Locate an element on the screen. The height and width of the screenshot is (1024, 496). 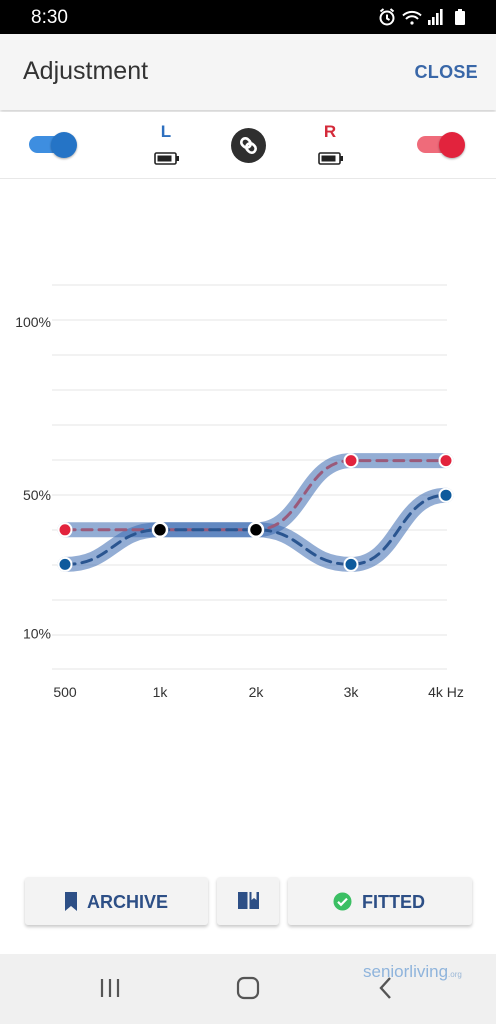
alarm-icon is located at coordinates (387, 17).